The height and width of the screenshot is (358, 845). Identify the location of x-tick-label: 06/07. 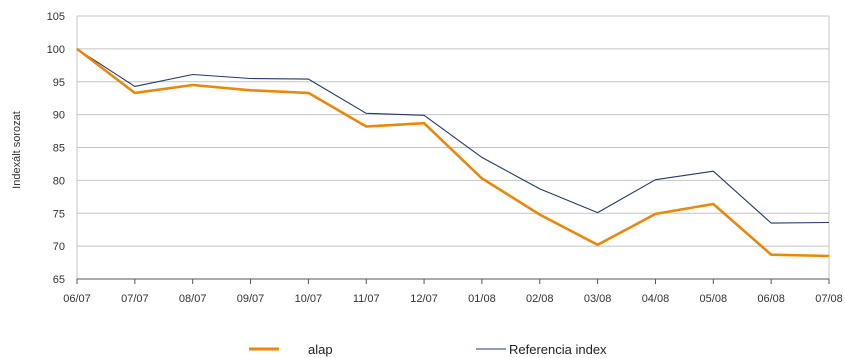
(77, 299).